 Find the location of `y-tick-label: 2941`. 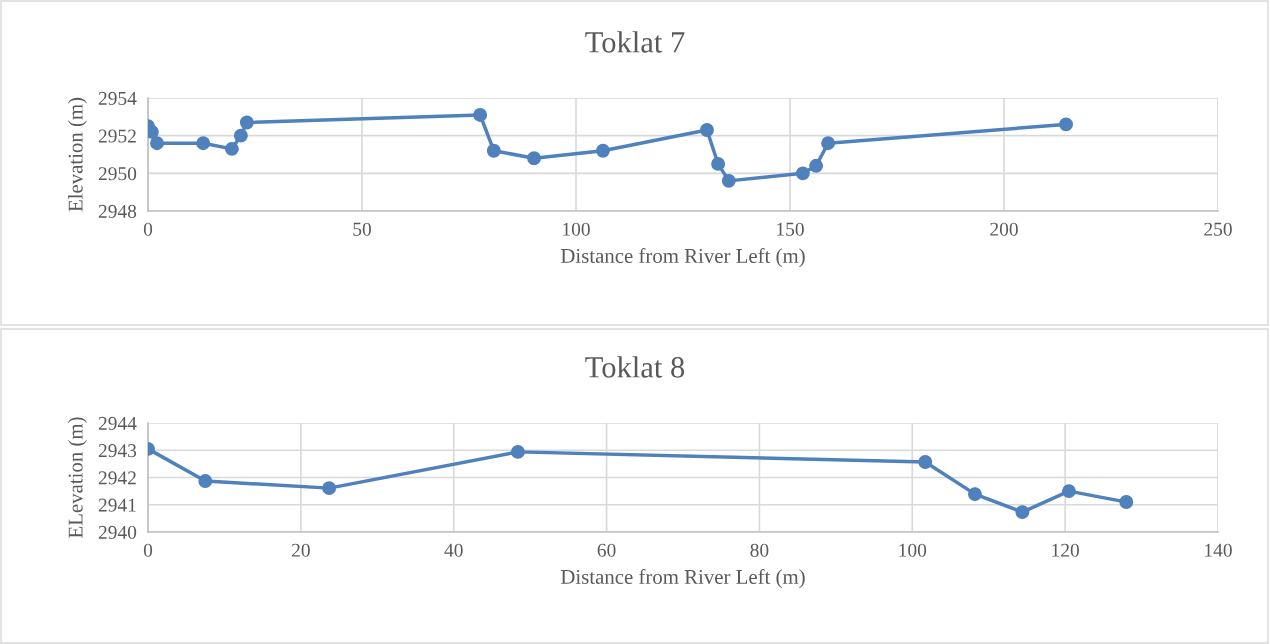

y-tick-label: 2941 is located at coordinates (117, 505).